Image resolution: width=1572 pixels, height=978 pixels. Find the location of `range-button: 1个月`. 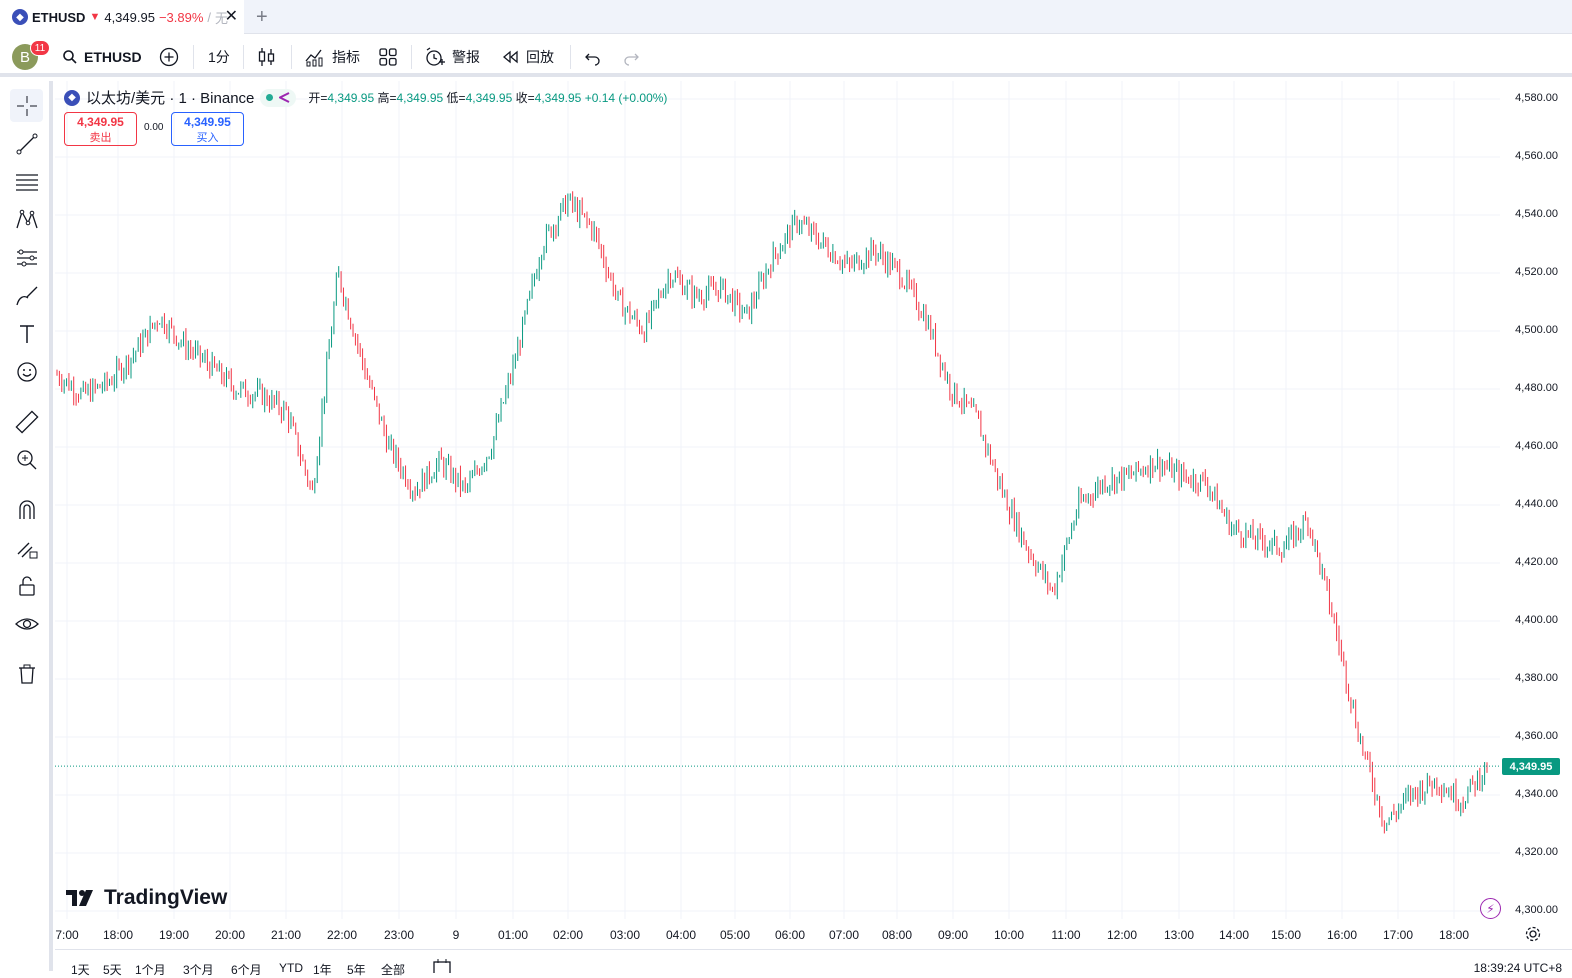

range-button: 1个月 is located at coordinates (150, 970).